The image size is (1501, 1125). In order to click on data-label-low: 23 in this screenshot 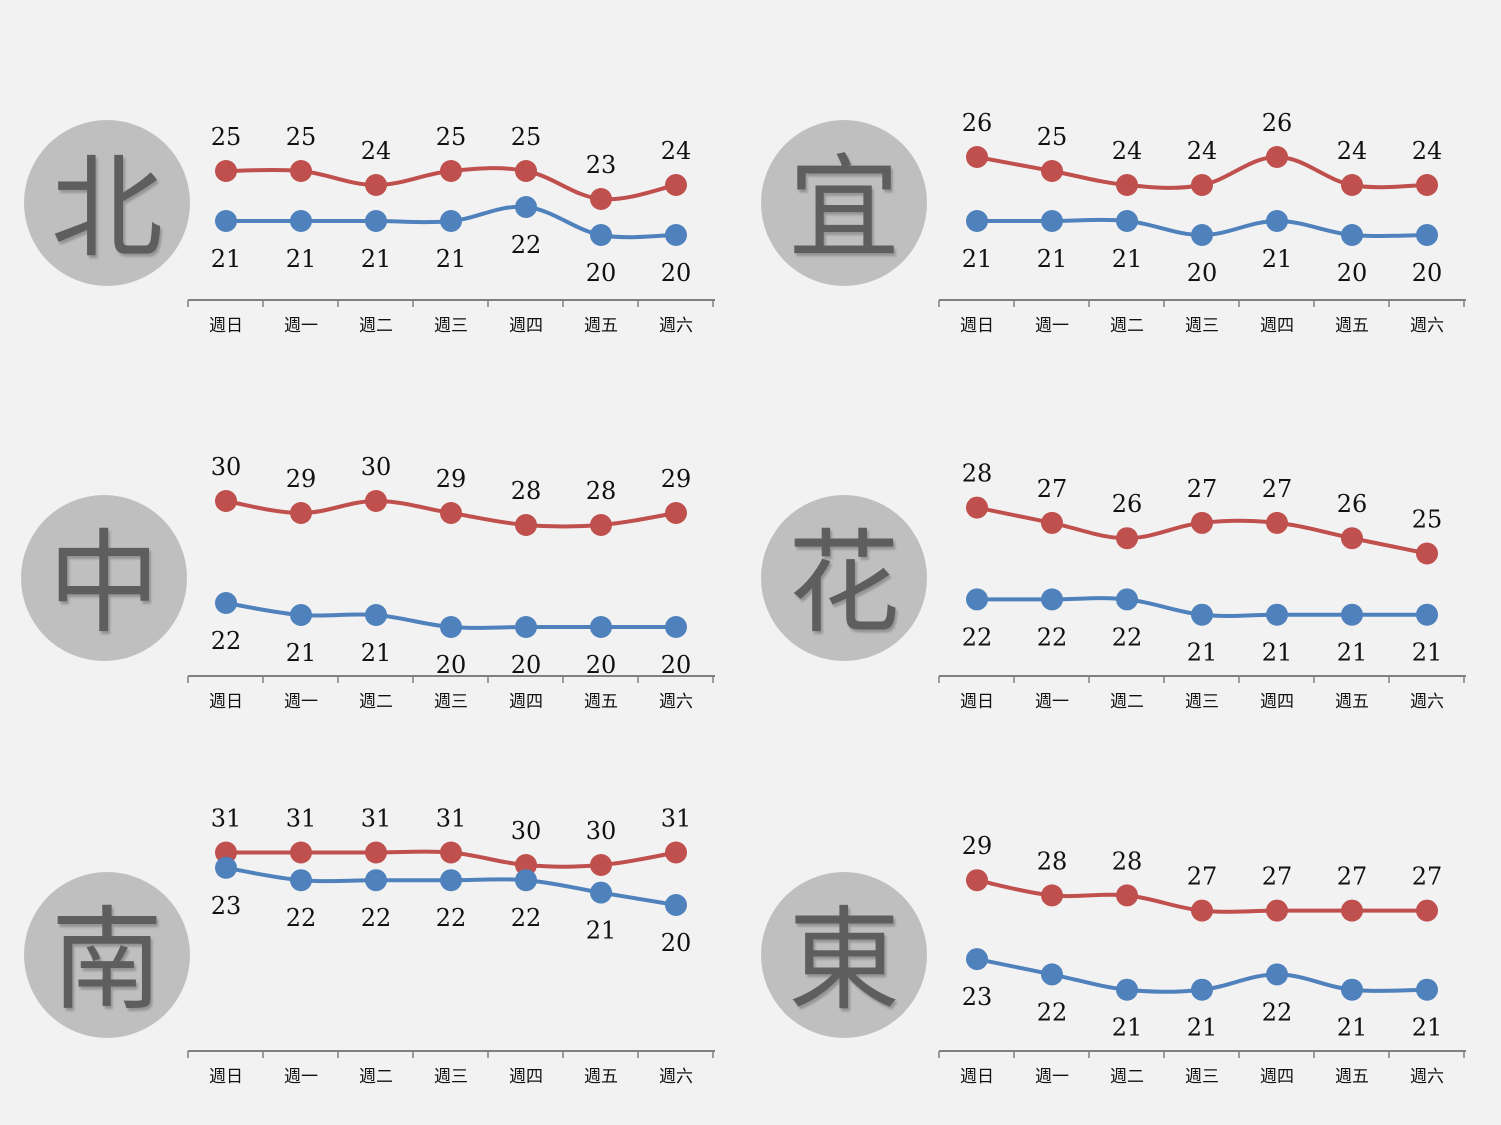, I will do `click(226, 906)`.